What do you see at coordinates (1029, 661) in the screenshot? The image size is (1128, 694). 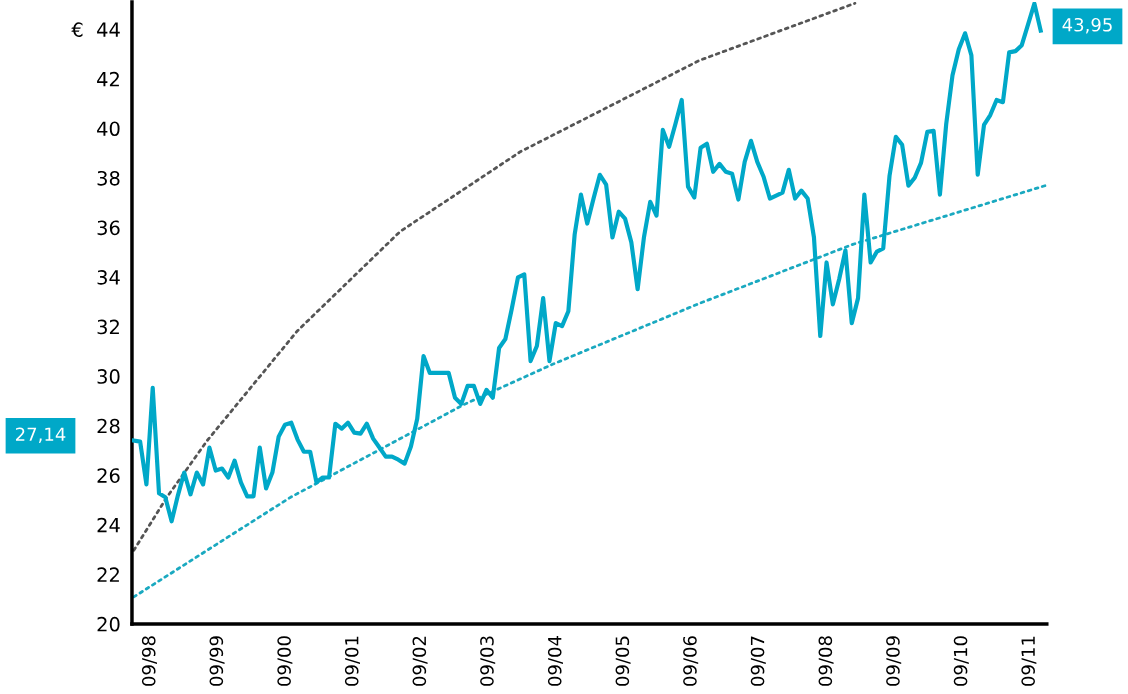 I see `x-tick-label: 09/11` at bounding box center [1029, 661].